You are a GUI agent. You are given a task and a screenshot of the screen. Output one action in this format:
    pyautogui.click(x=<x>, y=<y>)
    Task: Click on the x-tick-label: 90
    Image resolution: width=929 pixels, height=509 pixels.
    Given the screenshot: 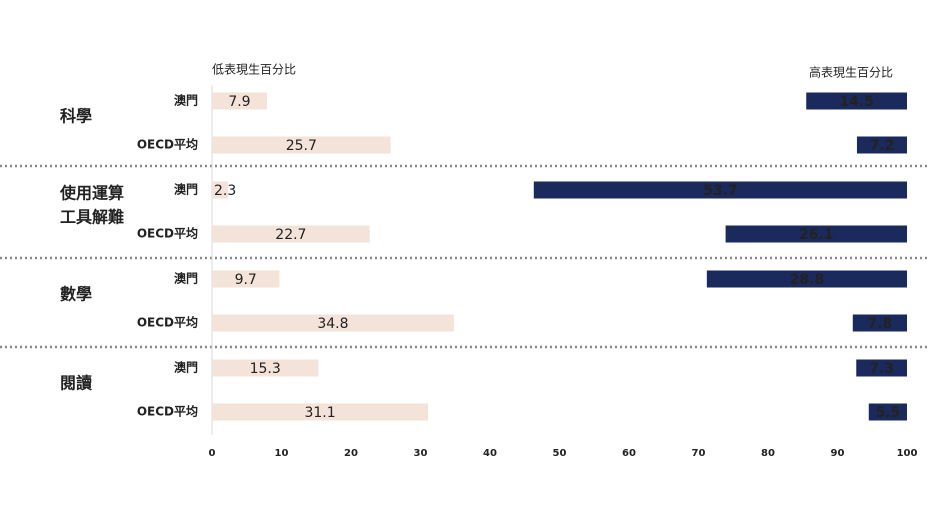 What is the action you would take?
    pyautogui.click(x=838, y=453)
    